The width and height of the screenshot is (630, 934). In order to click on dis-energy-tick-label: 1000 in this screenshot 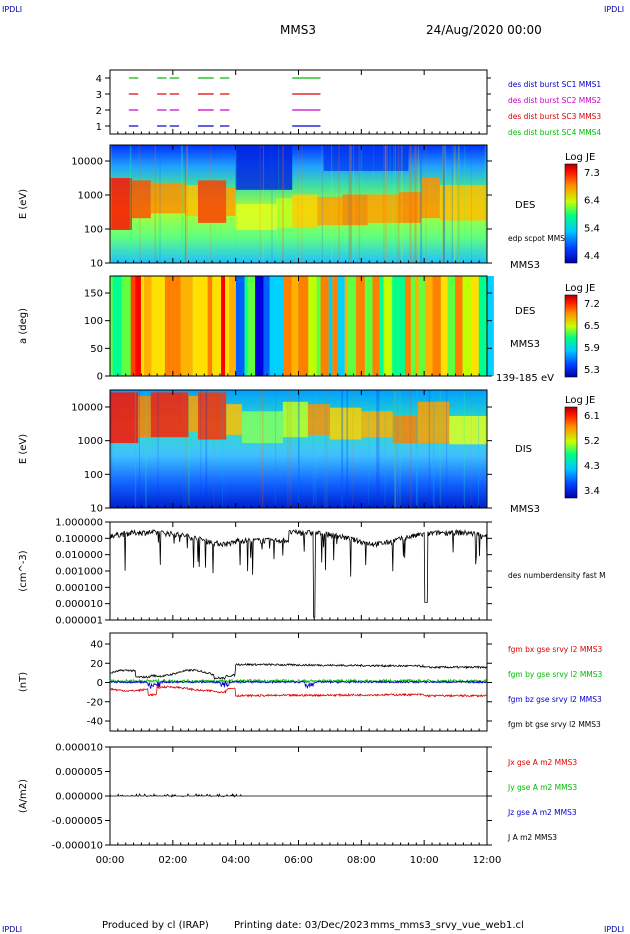, I will do `click(90, 441)`.